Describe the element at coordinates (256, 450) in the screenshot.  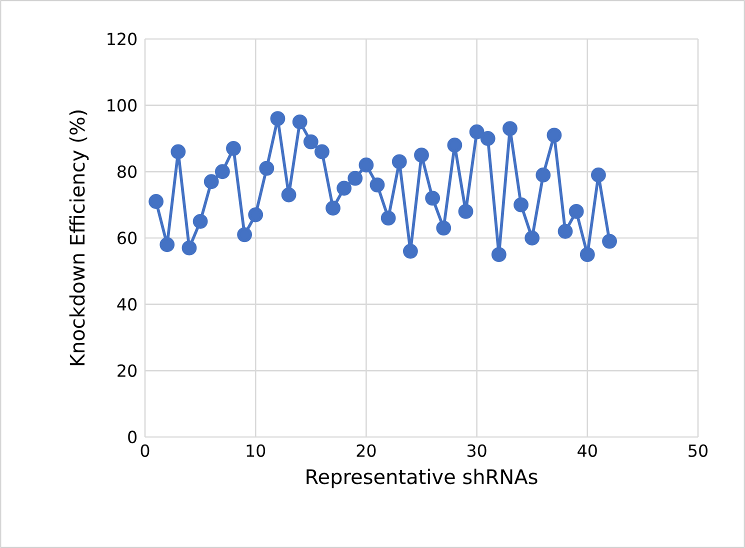
I see `x-tick-label: 10` at that location.